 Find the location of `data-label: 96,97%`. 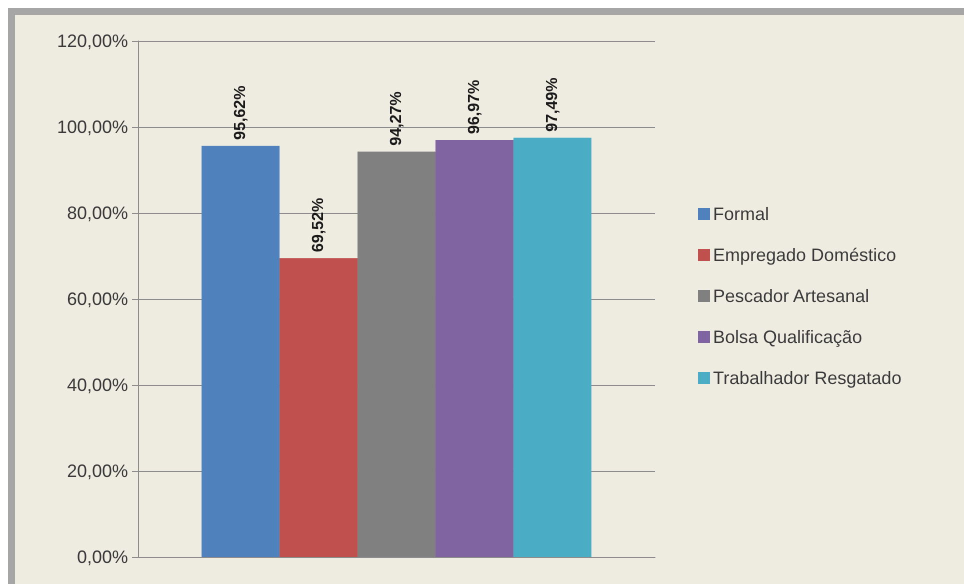

data-label: 96,97% is located at coordinates (474, 107).